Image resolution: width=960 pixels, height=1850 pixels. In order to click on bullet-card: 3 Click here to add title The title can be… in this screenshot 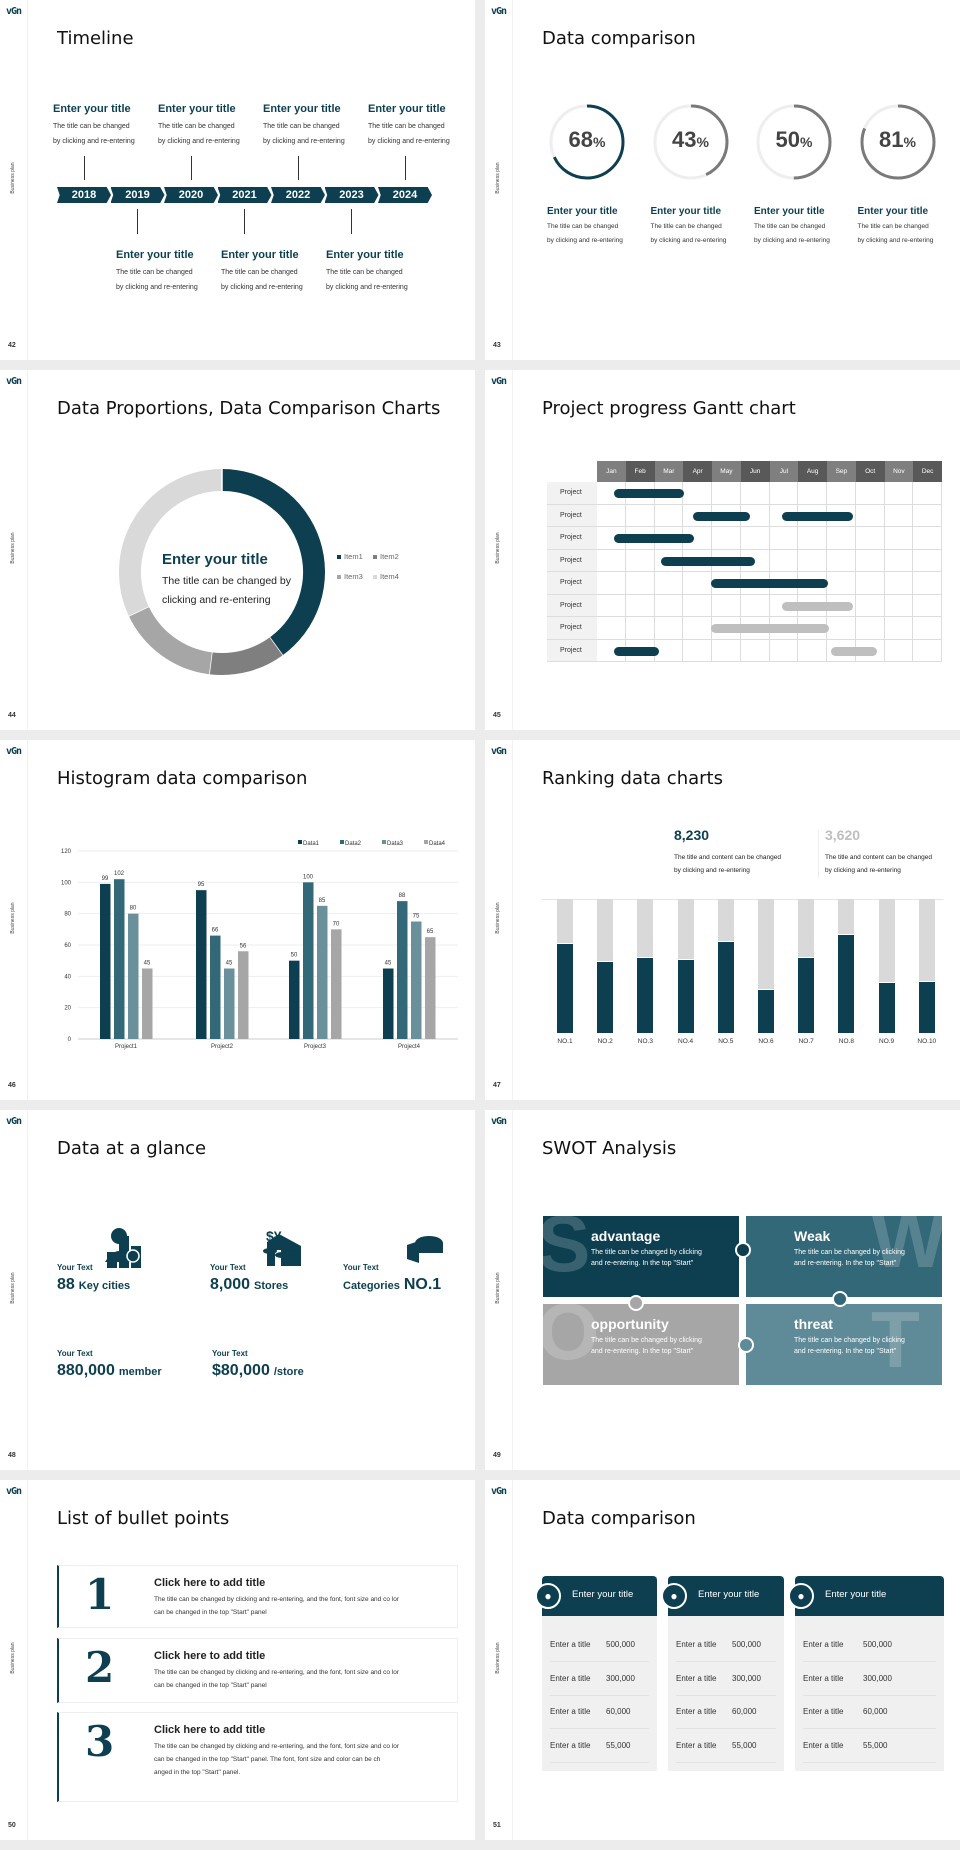, I will do `click(257, 1757)`.